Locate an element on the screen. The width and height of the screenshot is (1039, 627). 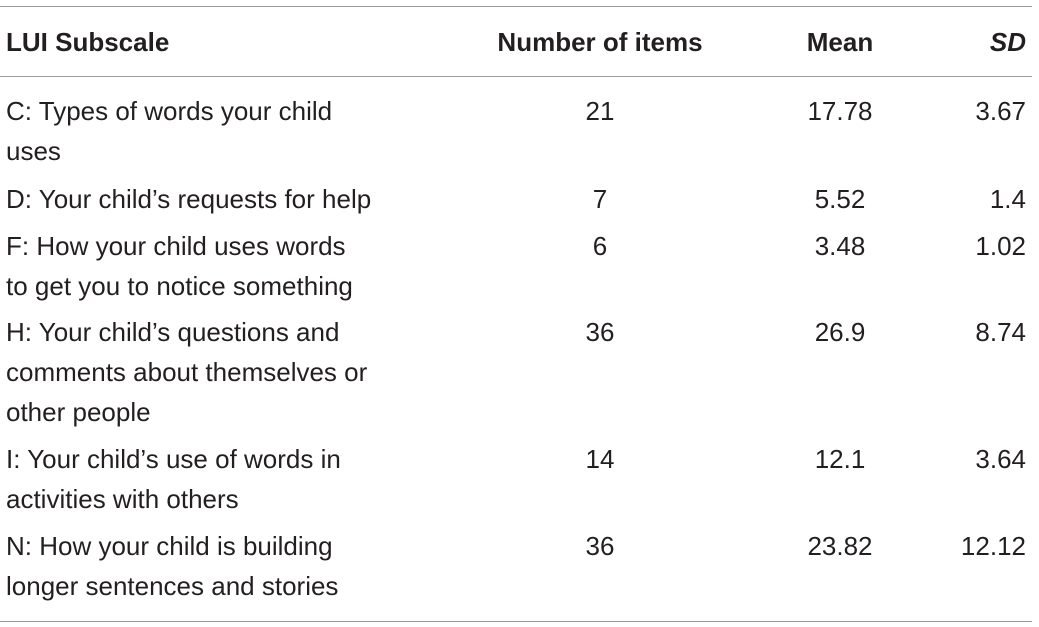
row-sd: 3.64 is located at coordinates (1000, 459).